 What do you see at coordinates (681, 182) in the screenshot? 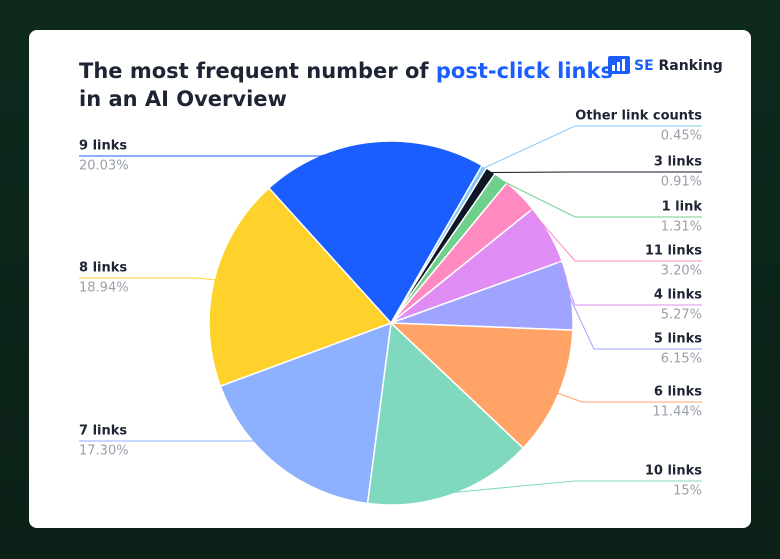
I see `slice-value-label: 0.91%` at bounding box center [681, 182].